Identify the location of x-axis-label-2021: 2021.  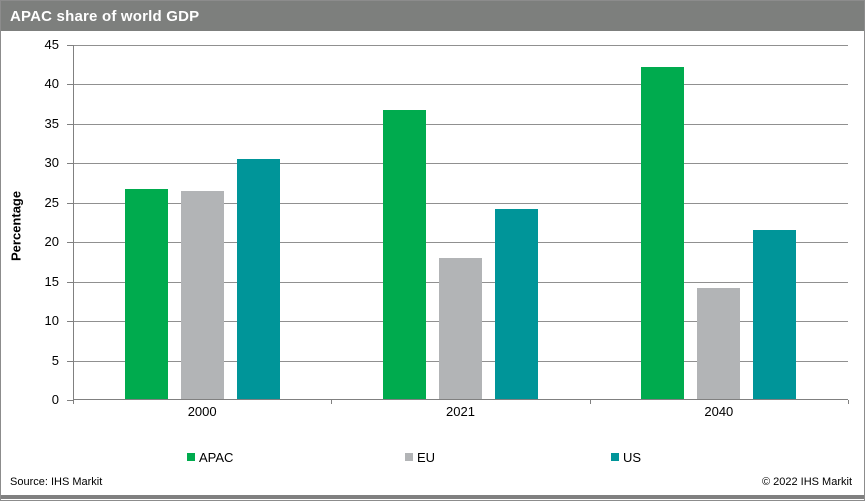
(460, 411).